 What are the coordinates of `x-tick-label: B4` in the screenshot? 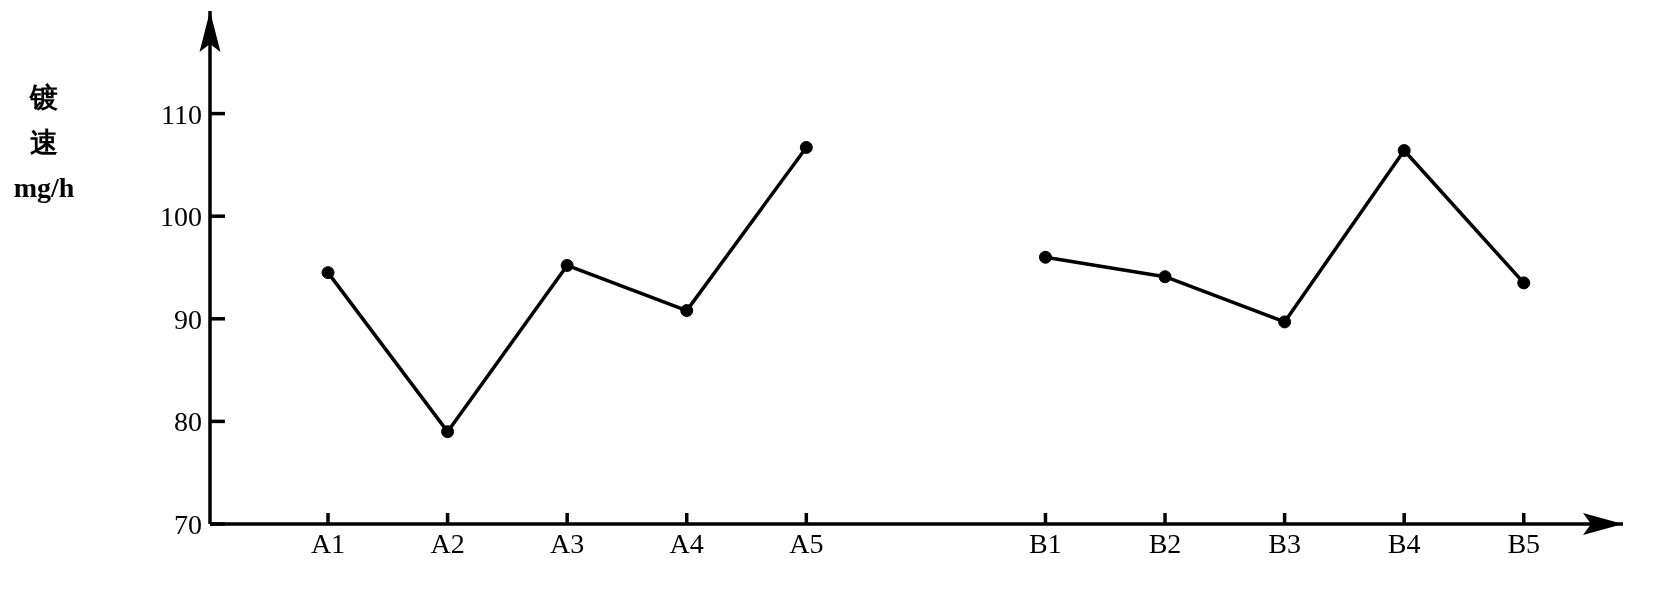 It's located at (1404, 543).